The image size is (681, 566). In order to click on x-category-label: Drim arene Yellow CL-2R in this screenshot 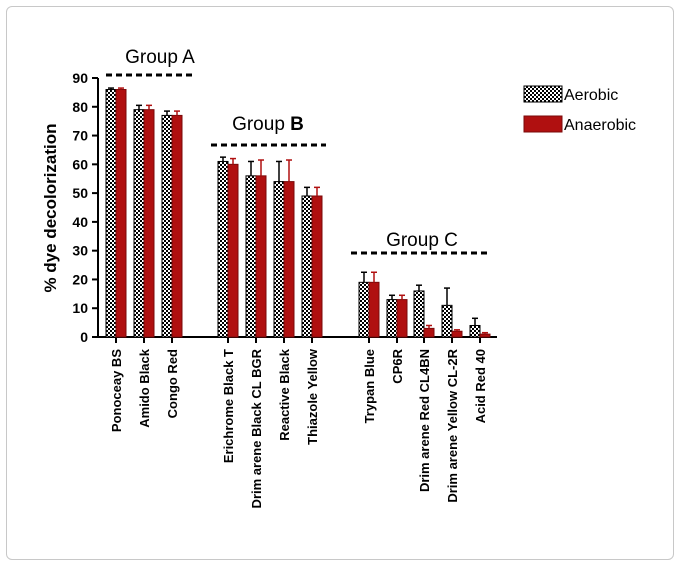, I will do `click(452, 425)`.